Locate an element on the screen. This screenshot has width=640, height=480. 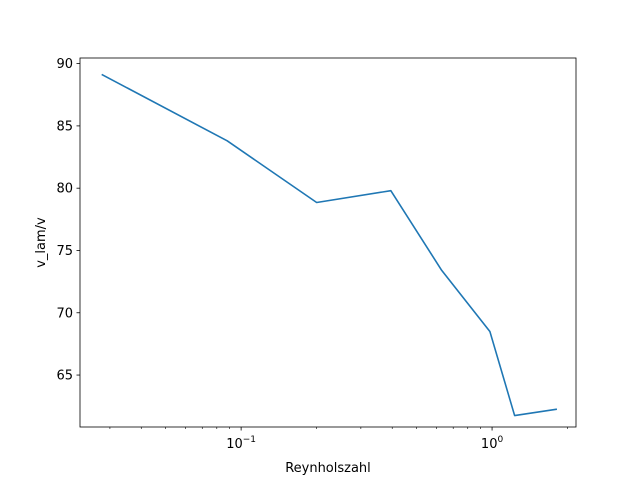
y-tick-label: 65 is located at coordinates (64, 376).